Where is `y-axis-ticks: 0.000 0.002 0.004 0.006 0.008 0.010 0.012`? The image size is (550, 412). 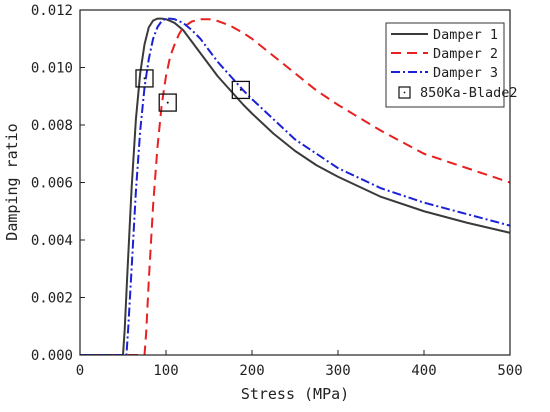 y-axis-ticks: 0.000 0.002 0.004 0.006 0.008 0.010 0.012 is located at coordinates (58, 183).